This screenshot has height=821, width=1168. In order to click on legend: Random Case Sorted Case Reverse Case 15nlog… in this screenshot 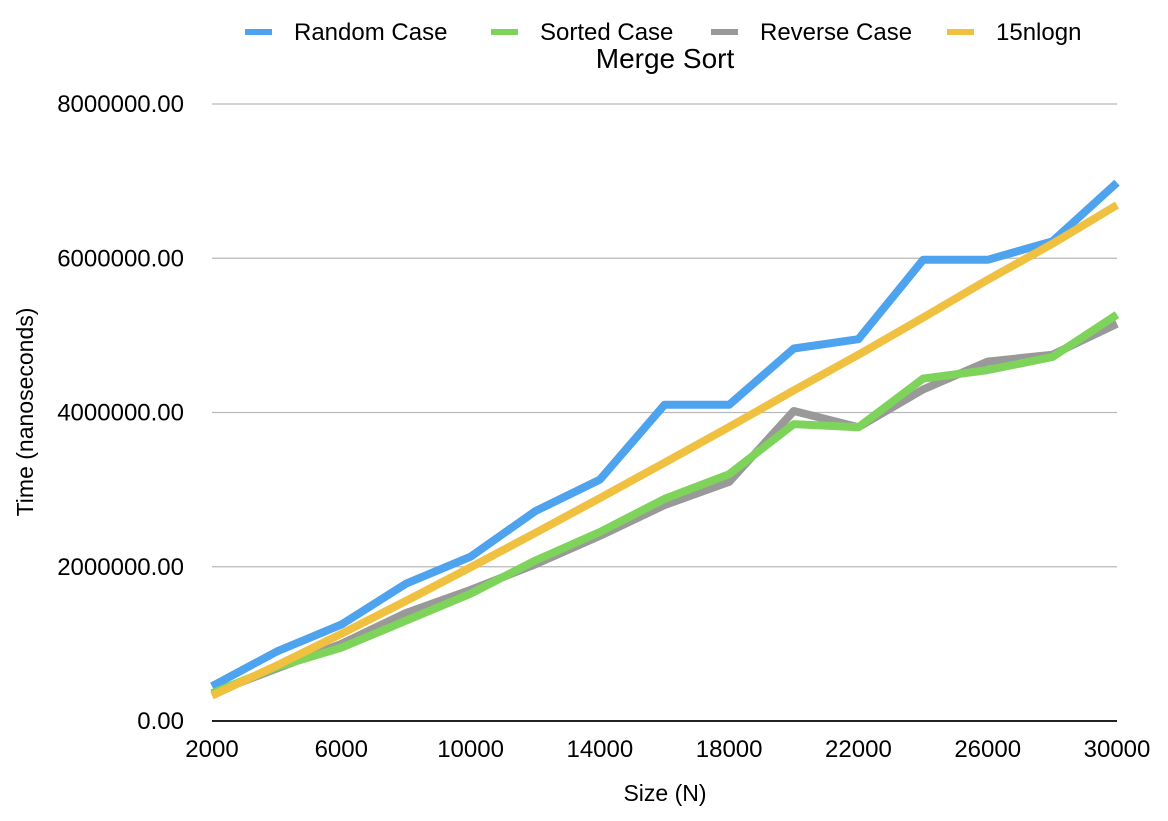, I will do `click(663, 32)`.